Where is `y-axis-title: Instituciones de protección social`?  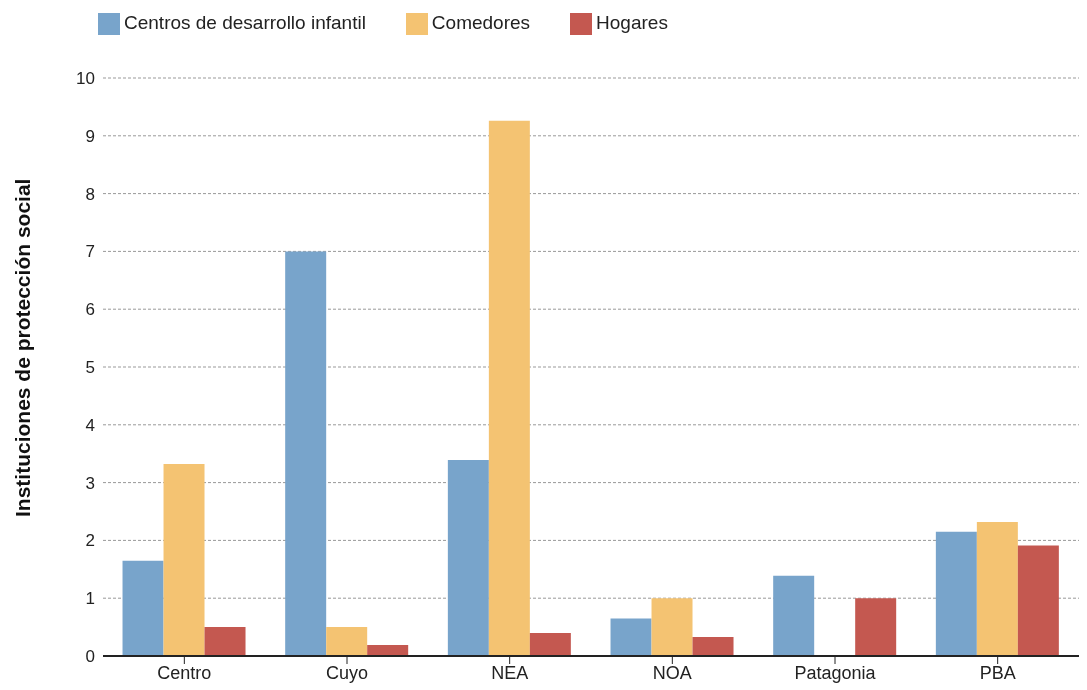
y-axis-title: Instituciones de protección social is located at coordinates (23, 347).